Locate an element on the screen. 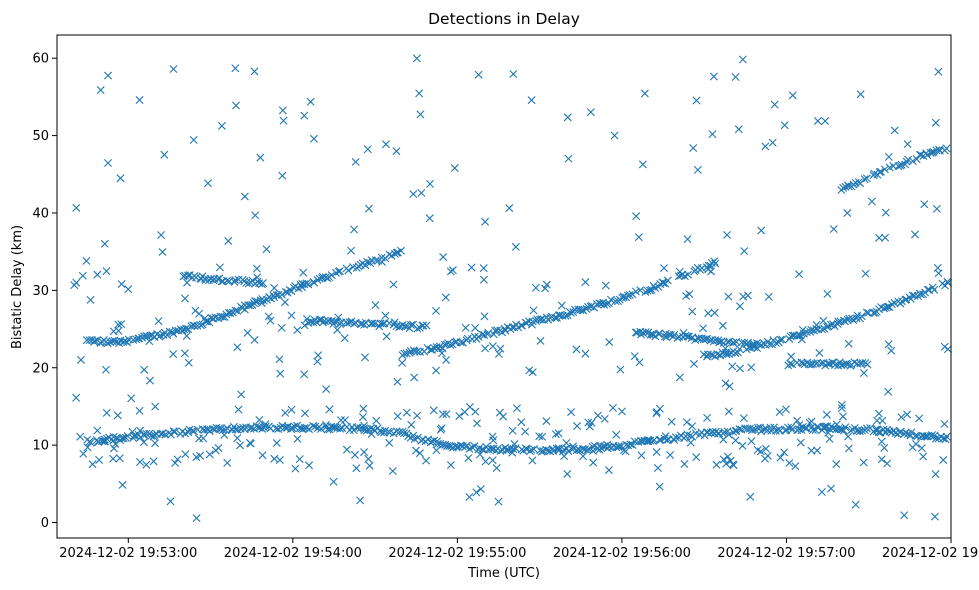  y-tick-label: 60 is located at coordinates (40, 59).